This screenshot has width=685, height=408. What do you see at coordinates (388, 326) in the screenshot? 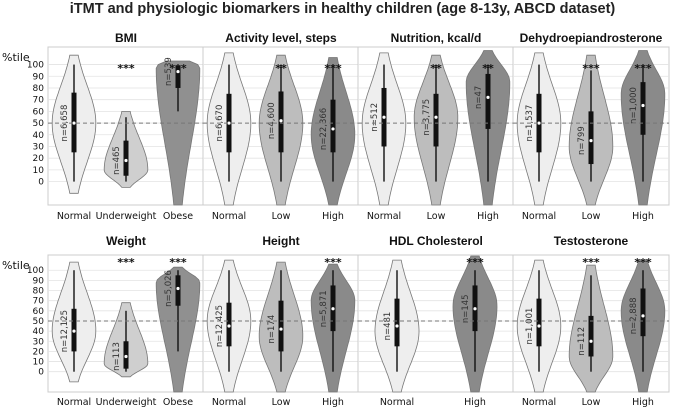
I see `n-label: n=481` at bounding box center [388, 326].